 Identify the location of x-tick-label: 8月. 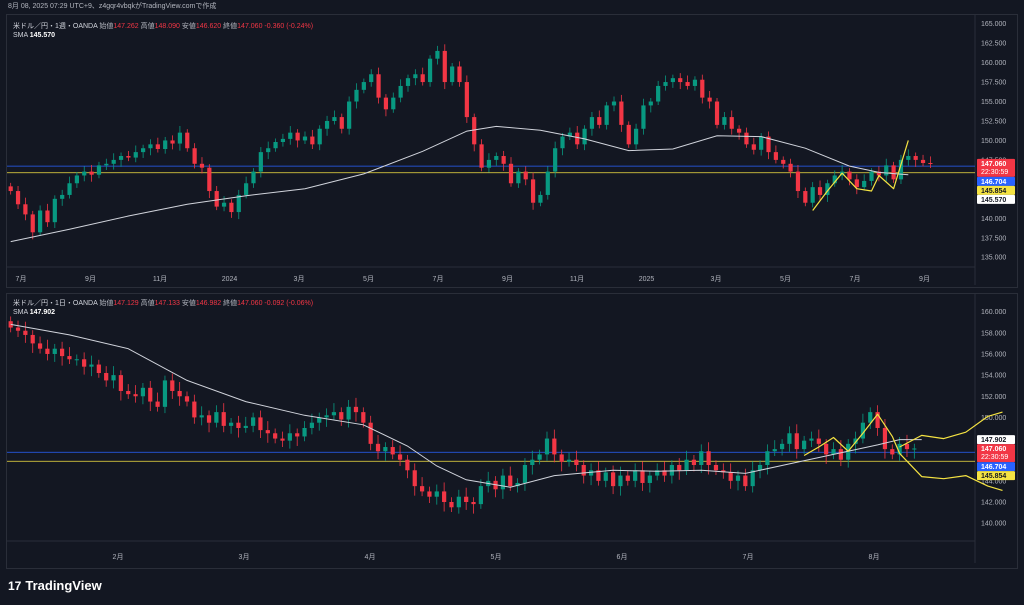
(874, 557).